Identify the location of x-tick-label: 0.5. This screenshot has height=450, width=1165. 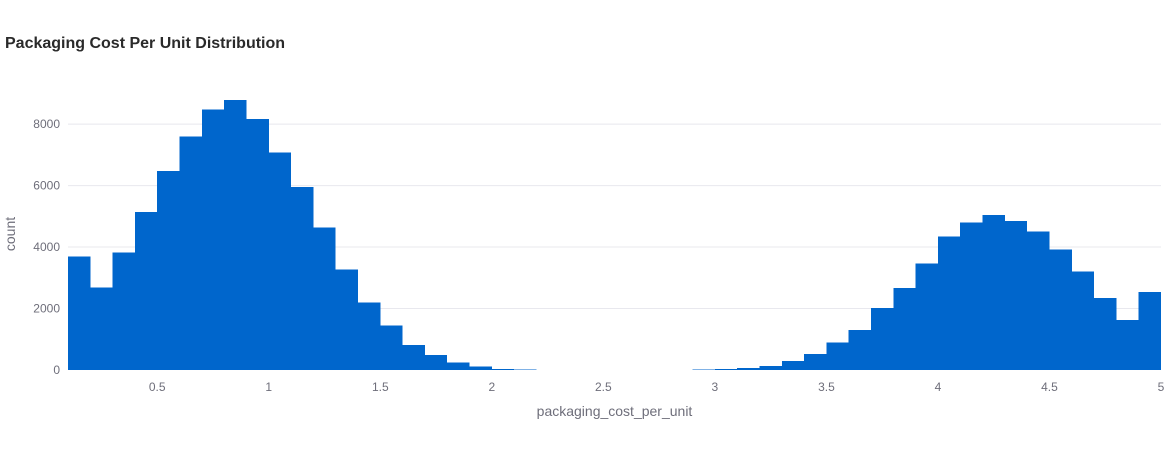
(157, 387).